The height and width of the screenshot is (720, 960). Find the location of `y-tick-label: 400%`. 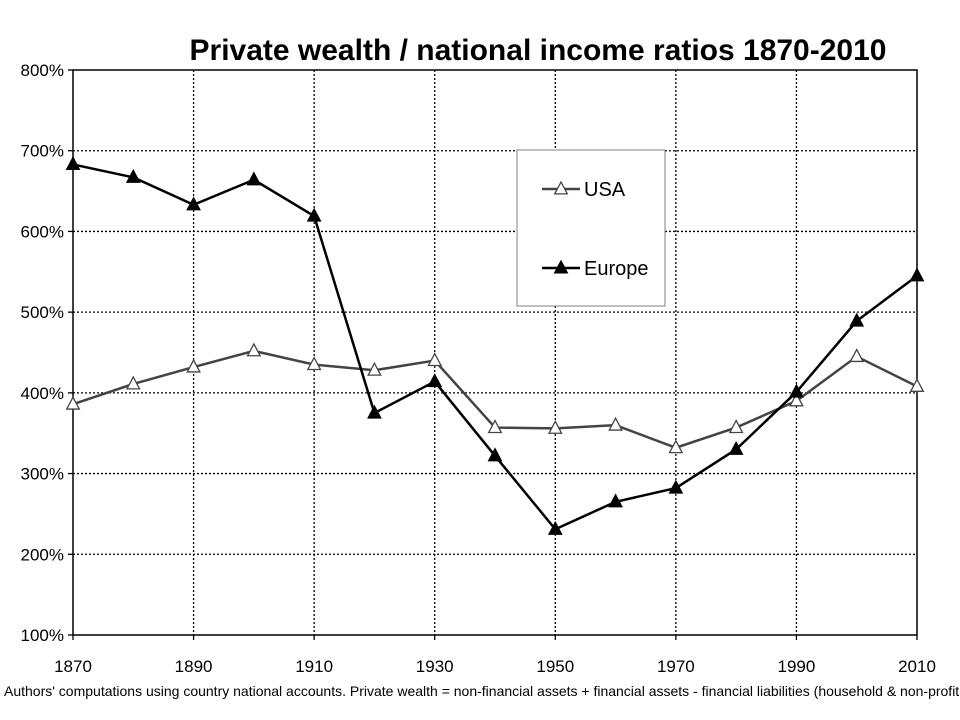

y-tick-label: 400% is located at coordinates (42, 393).